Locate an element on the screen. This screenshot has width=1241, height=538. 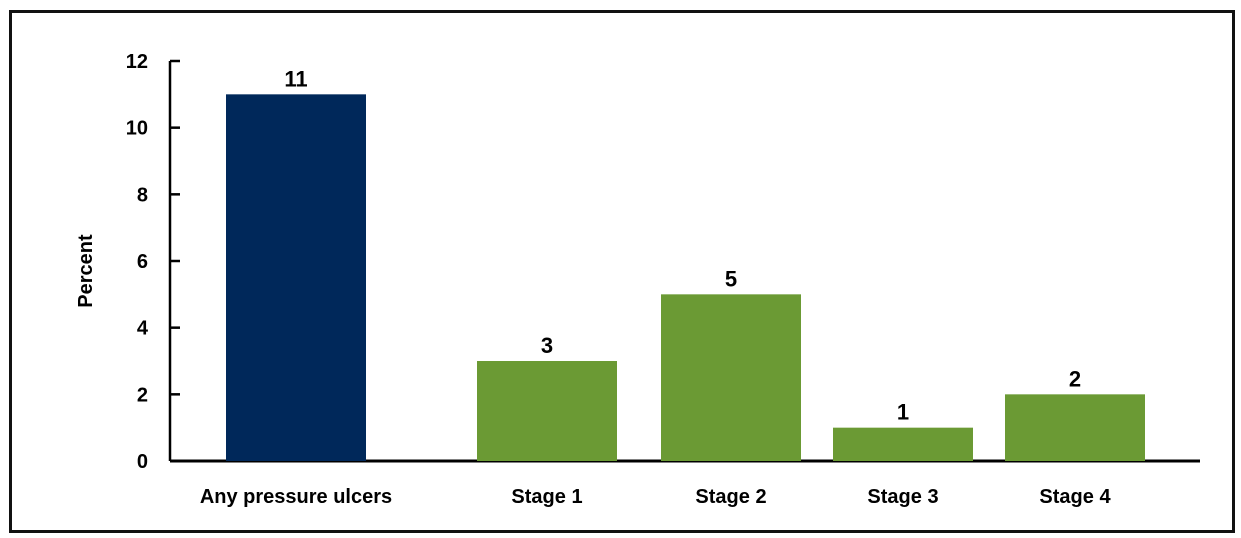
y-tick-label: 10 is located at coordinates (137, 129).